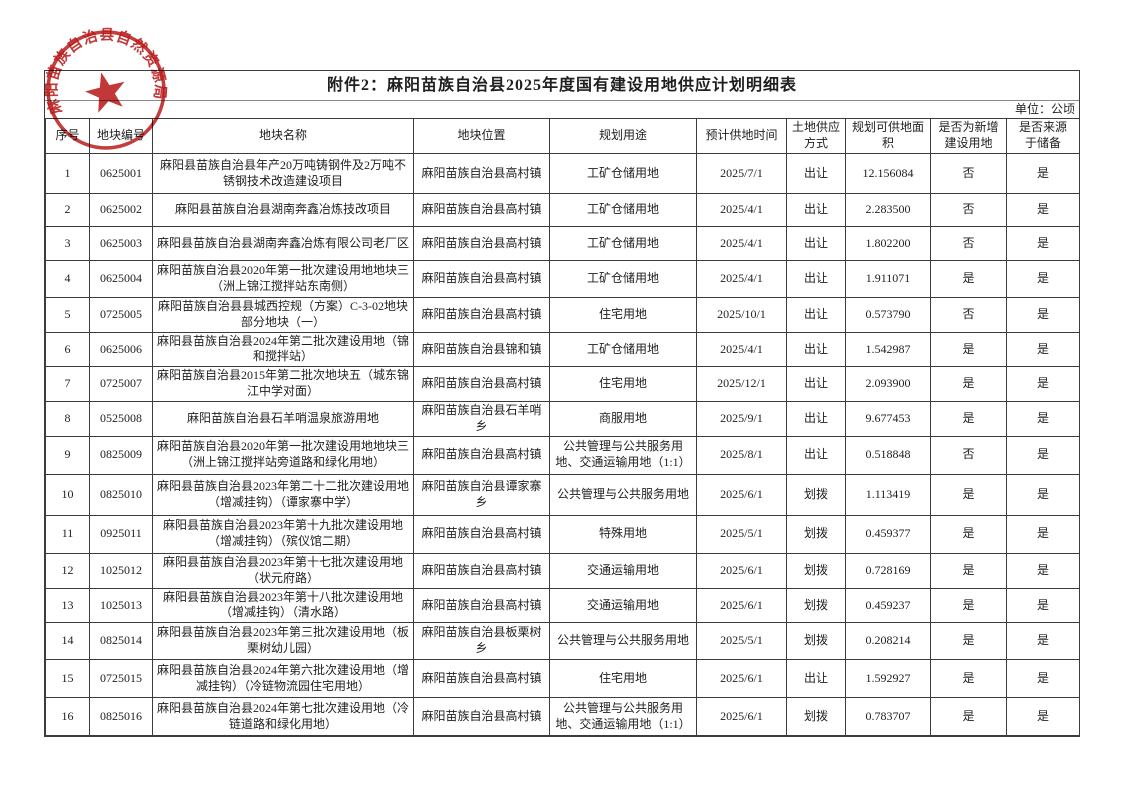 This screenshot has height=793, width=1122. Describe the element at coordinates (121, 384) in the screenshot. I see `cell-plot-id: 0725007` at that location.